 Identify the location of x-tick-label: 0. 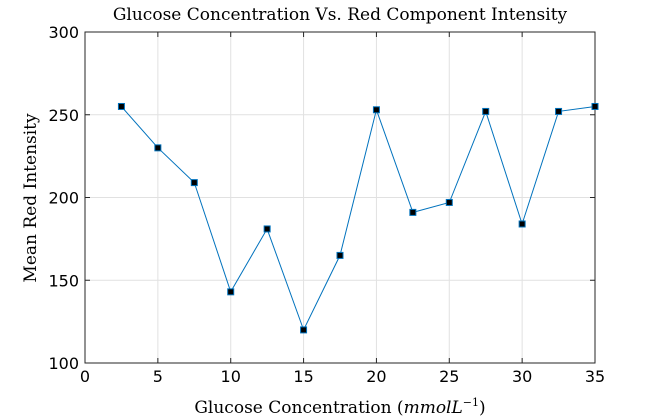
(85, 376).